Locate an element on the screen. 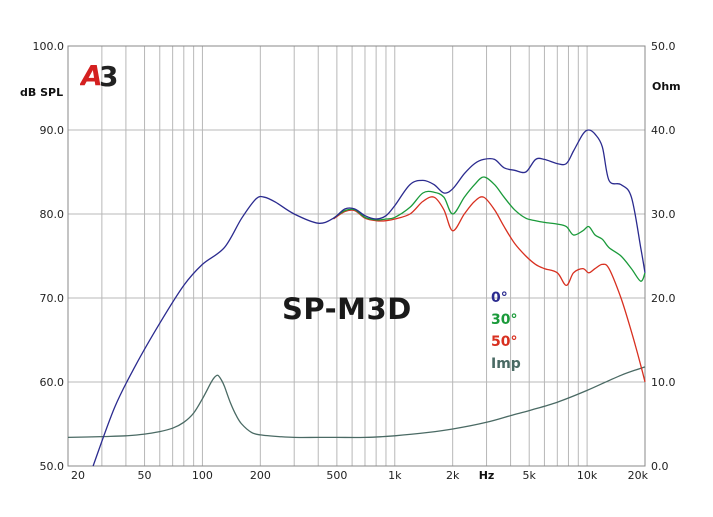  y-tick-right: 10.0 is located at coordinates (663, 382).